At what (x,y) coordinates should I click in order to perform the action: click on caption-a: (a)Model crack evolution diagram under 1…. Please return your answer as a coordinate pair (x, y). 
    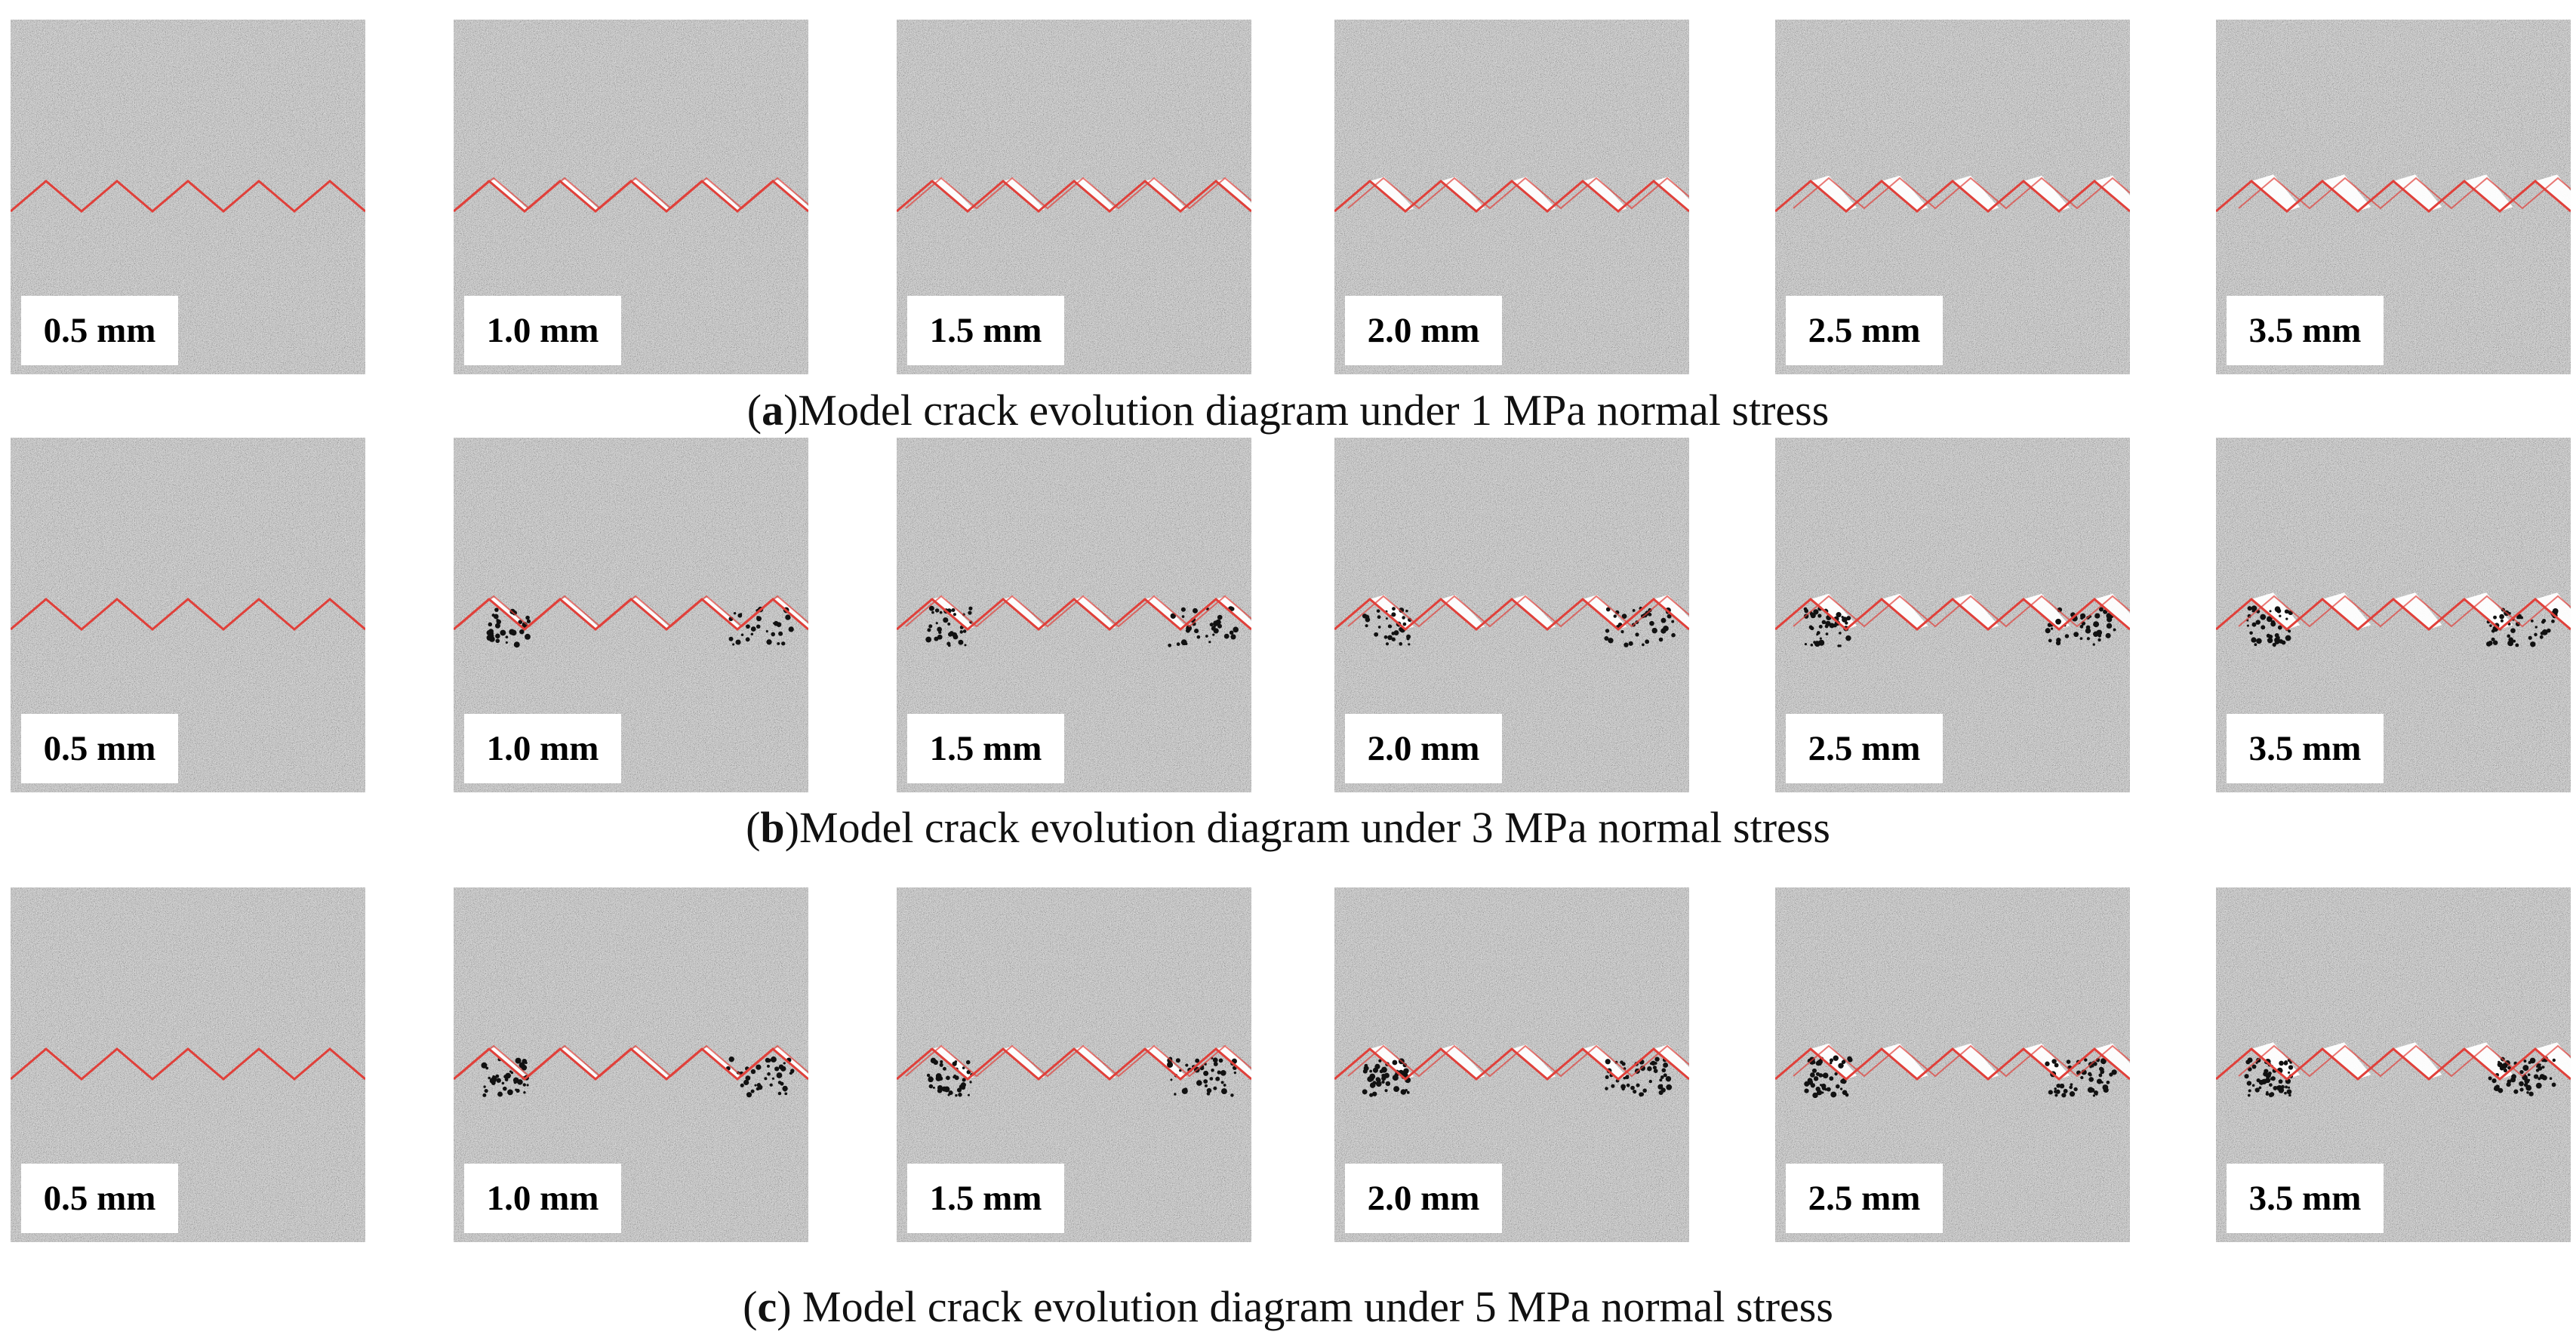
    Looking at the image, I should click on (1288, 410).